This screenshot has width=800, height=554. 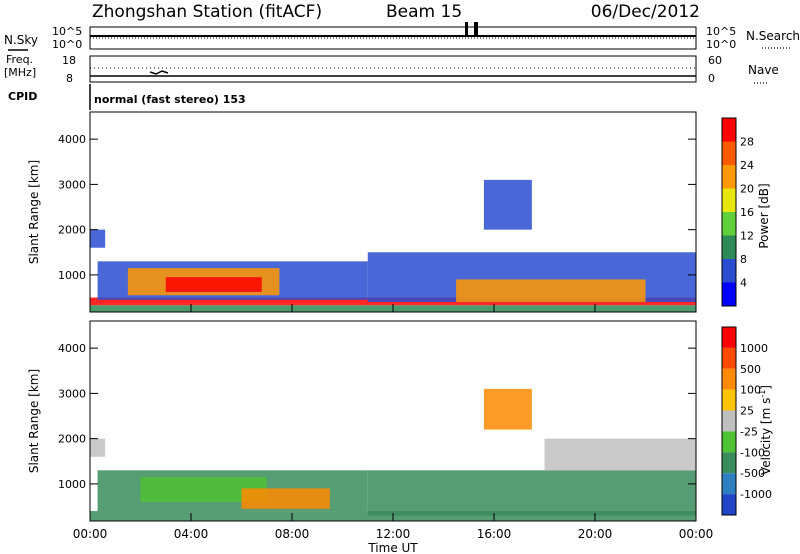 What do you see at coordinates (721, 44) in the screenshot?
I see `nsky-right-tick-bottom: 10^0` at bounding box center [721, 44].